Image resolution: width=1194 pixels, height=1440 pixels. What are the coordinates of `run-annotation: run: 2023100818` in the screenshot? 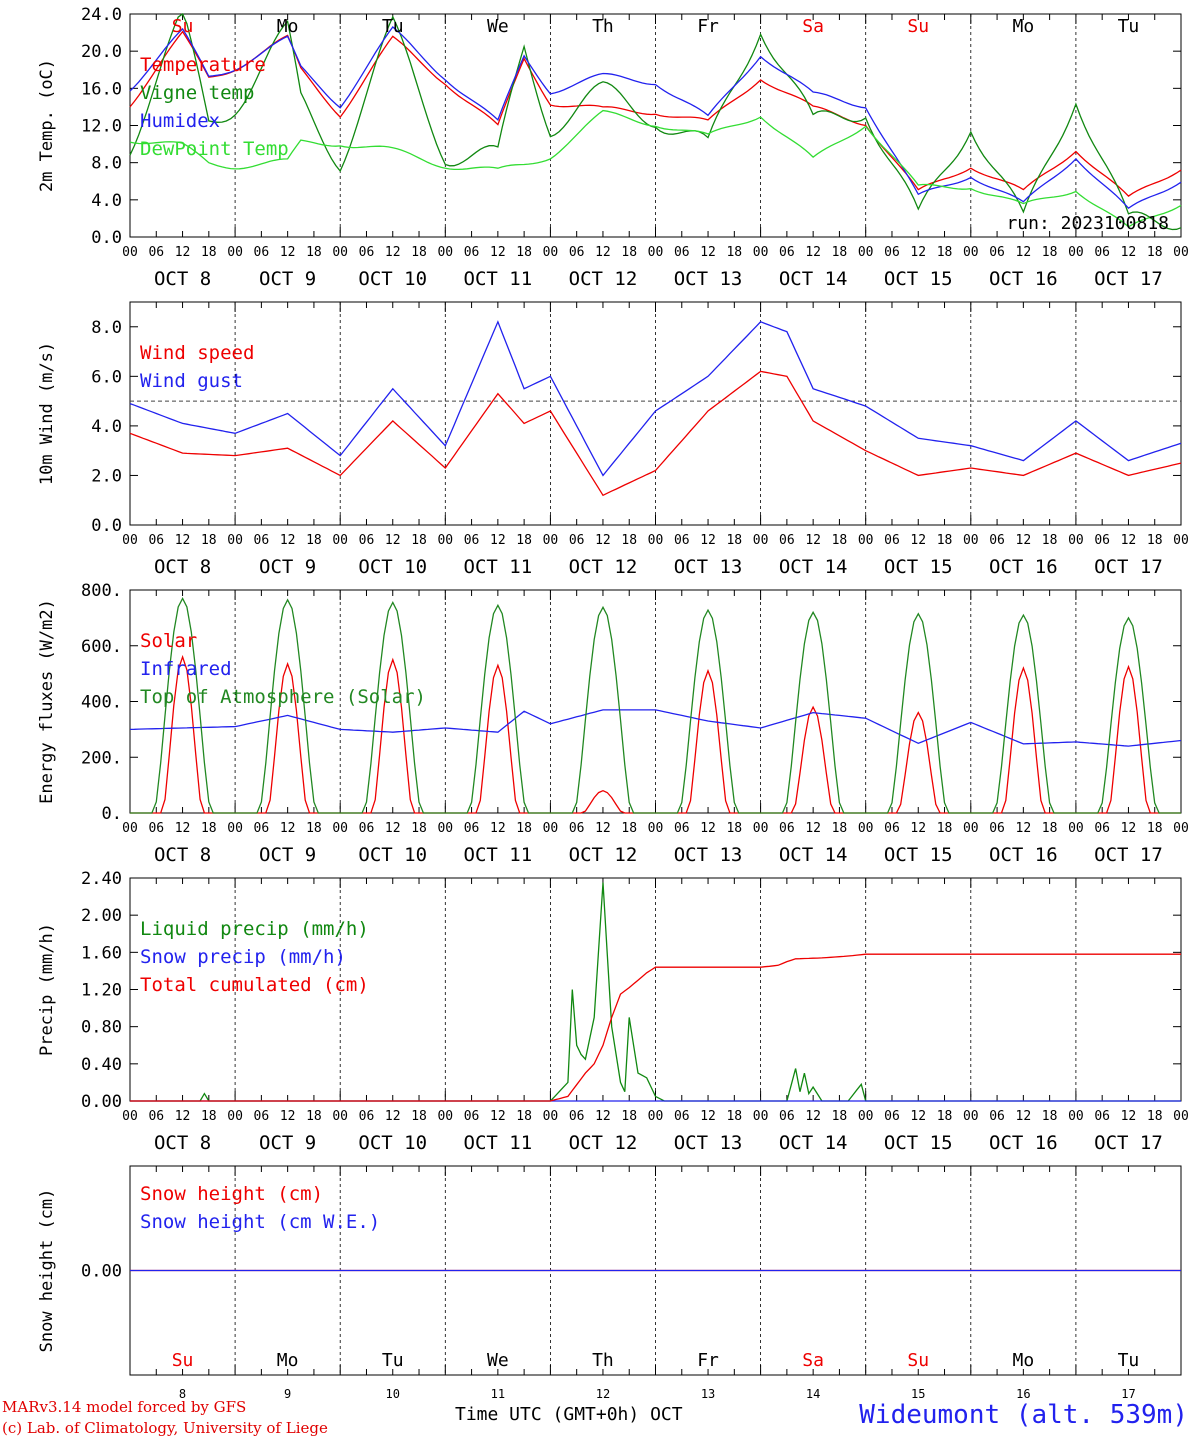 It's located at (1087, 223).